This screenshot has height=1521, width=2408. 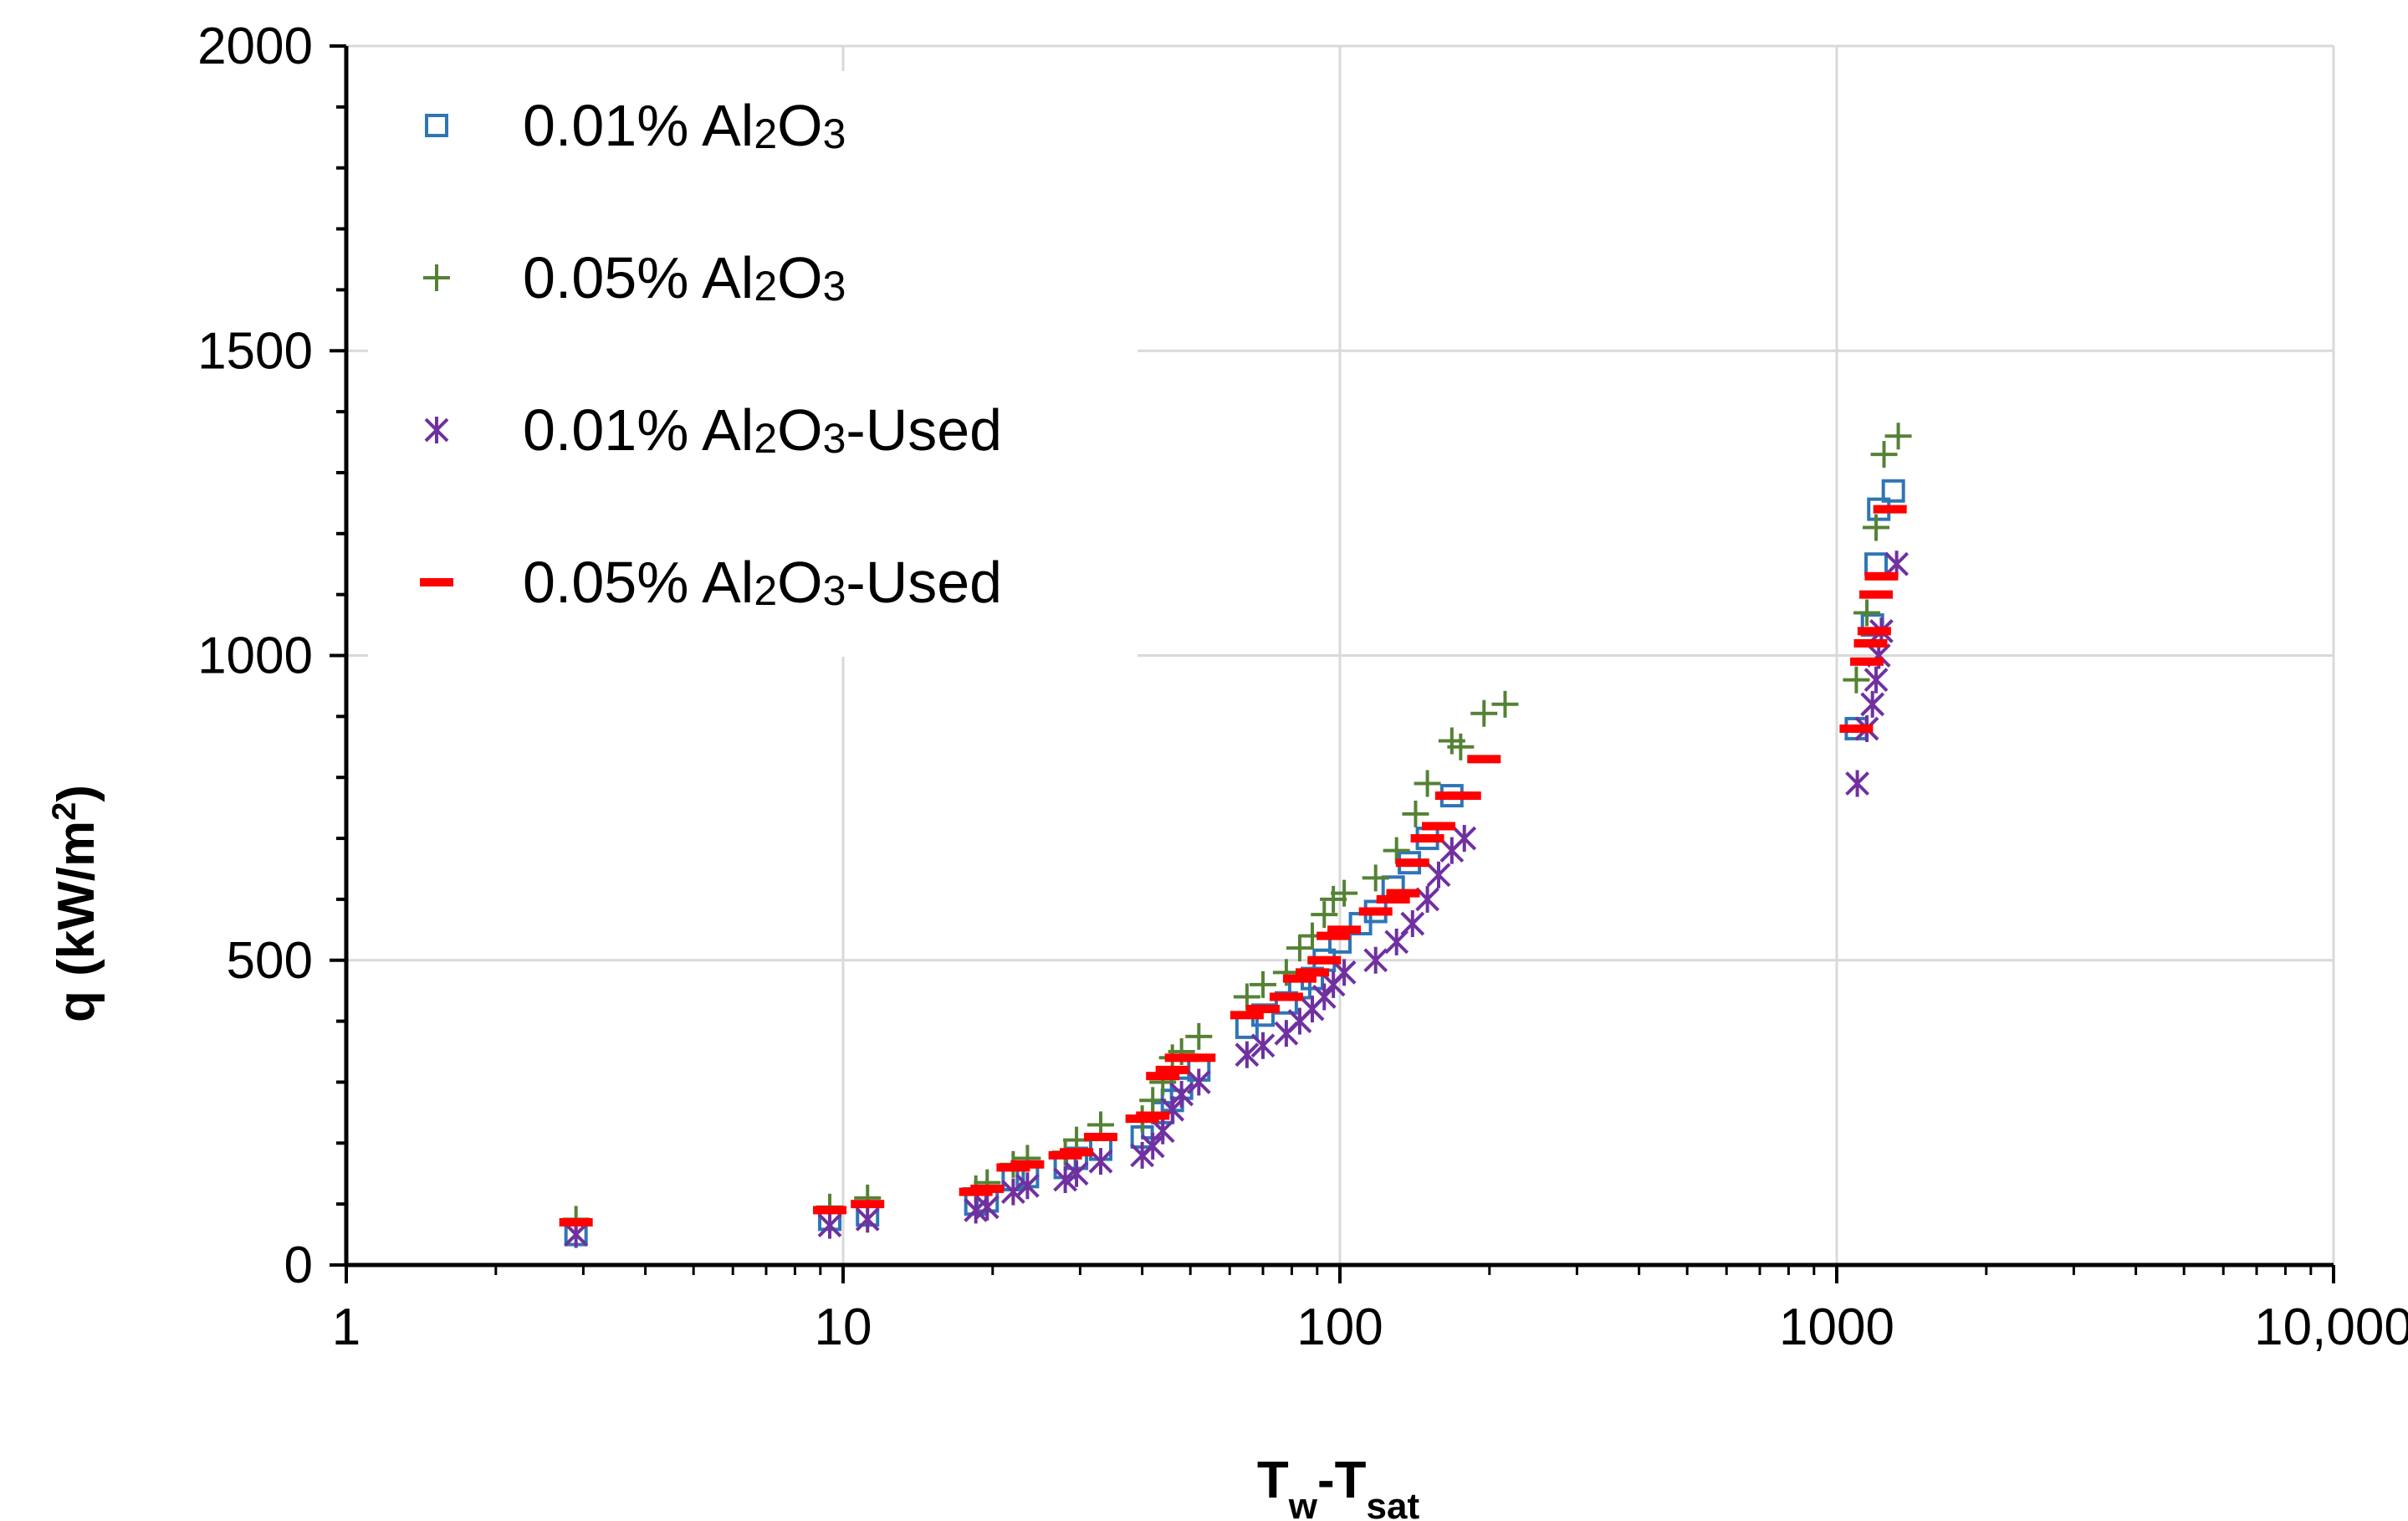 What do you see at coordinates (298, 1265) in the screenshot?
I see `y-tick-label: 0` at bounding box center [298, 1265].